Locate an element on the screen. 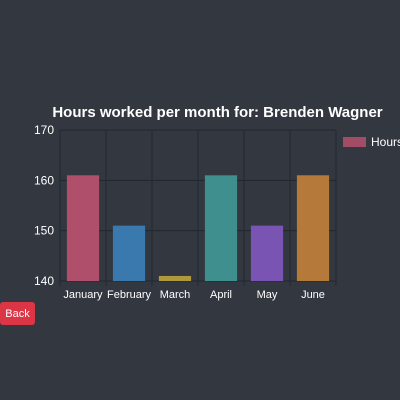 This screenshot has height=400, width=400. legend-label: Hours is located at coordinates (385, 142).